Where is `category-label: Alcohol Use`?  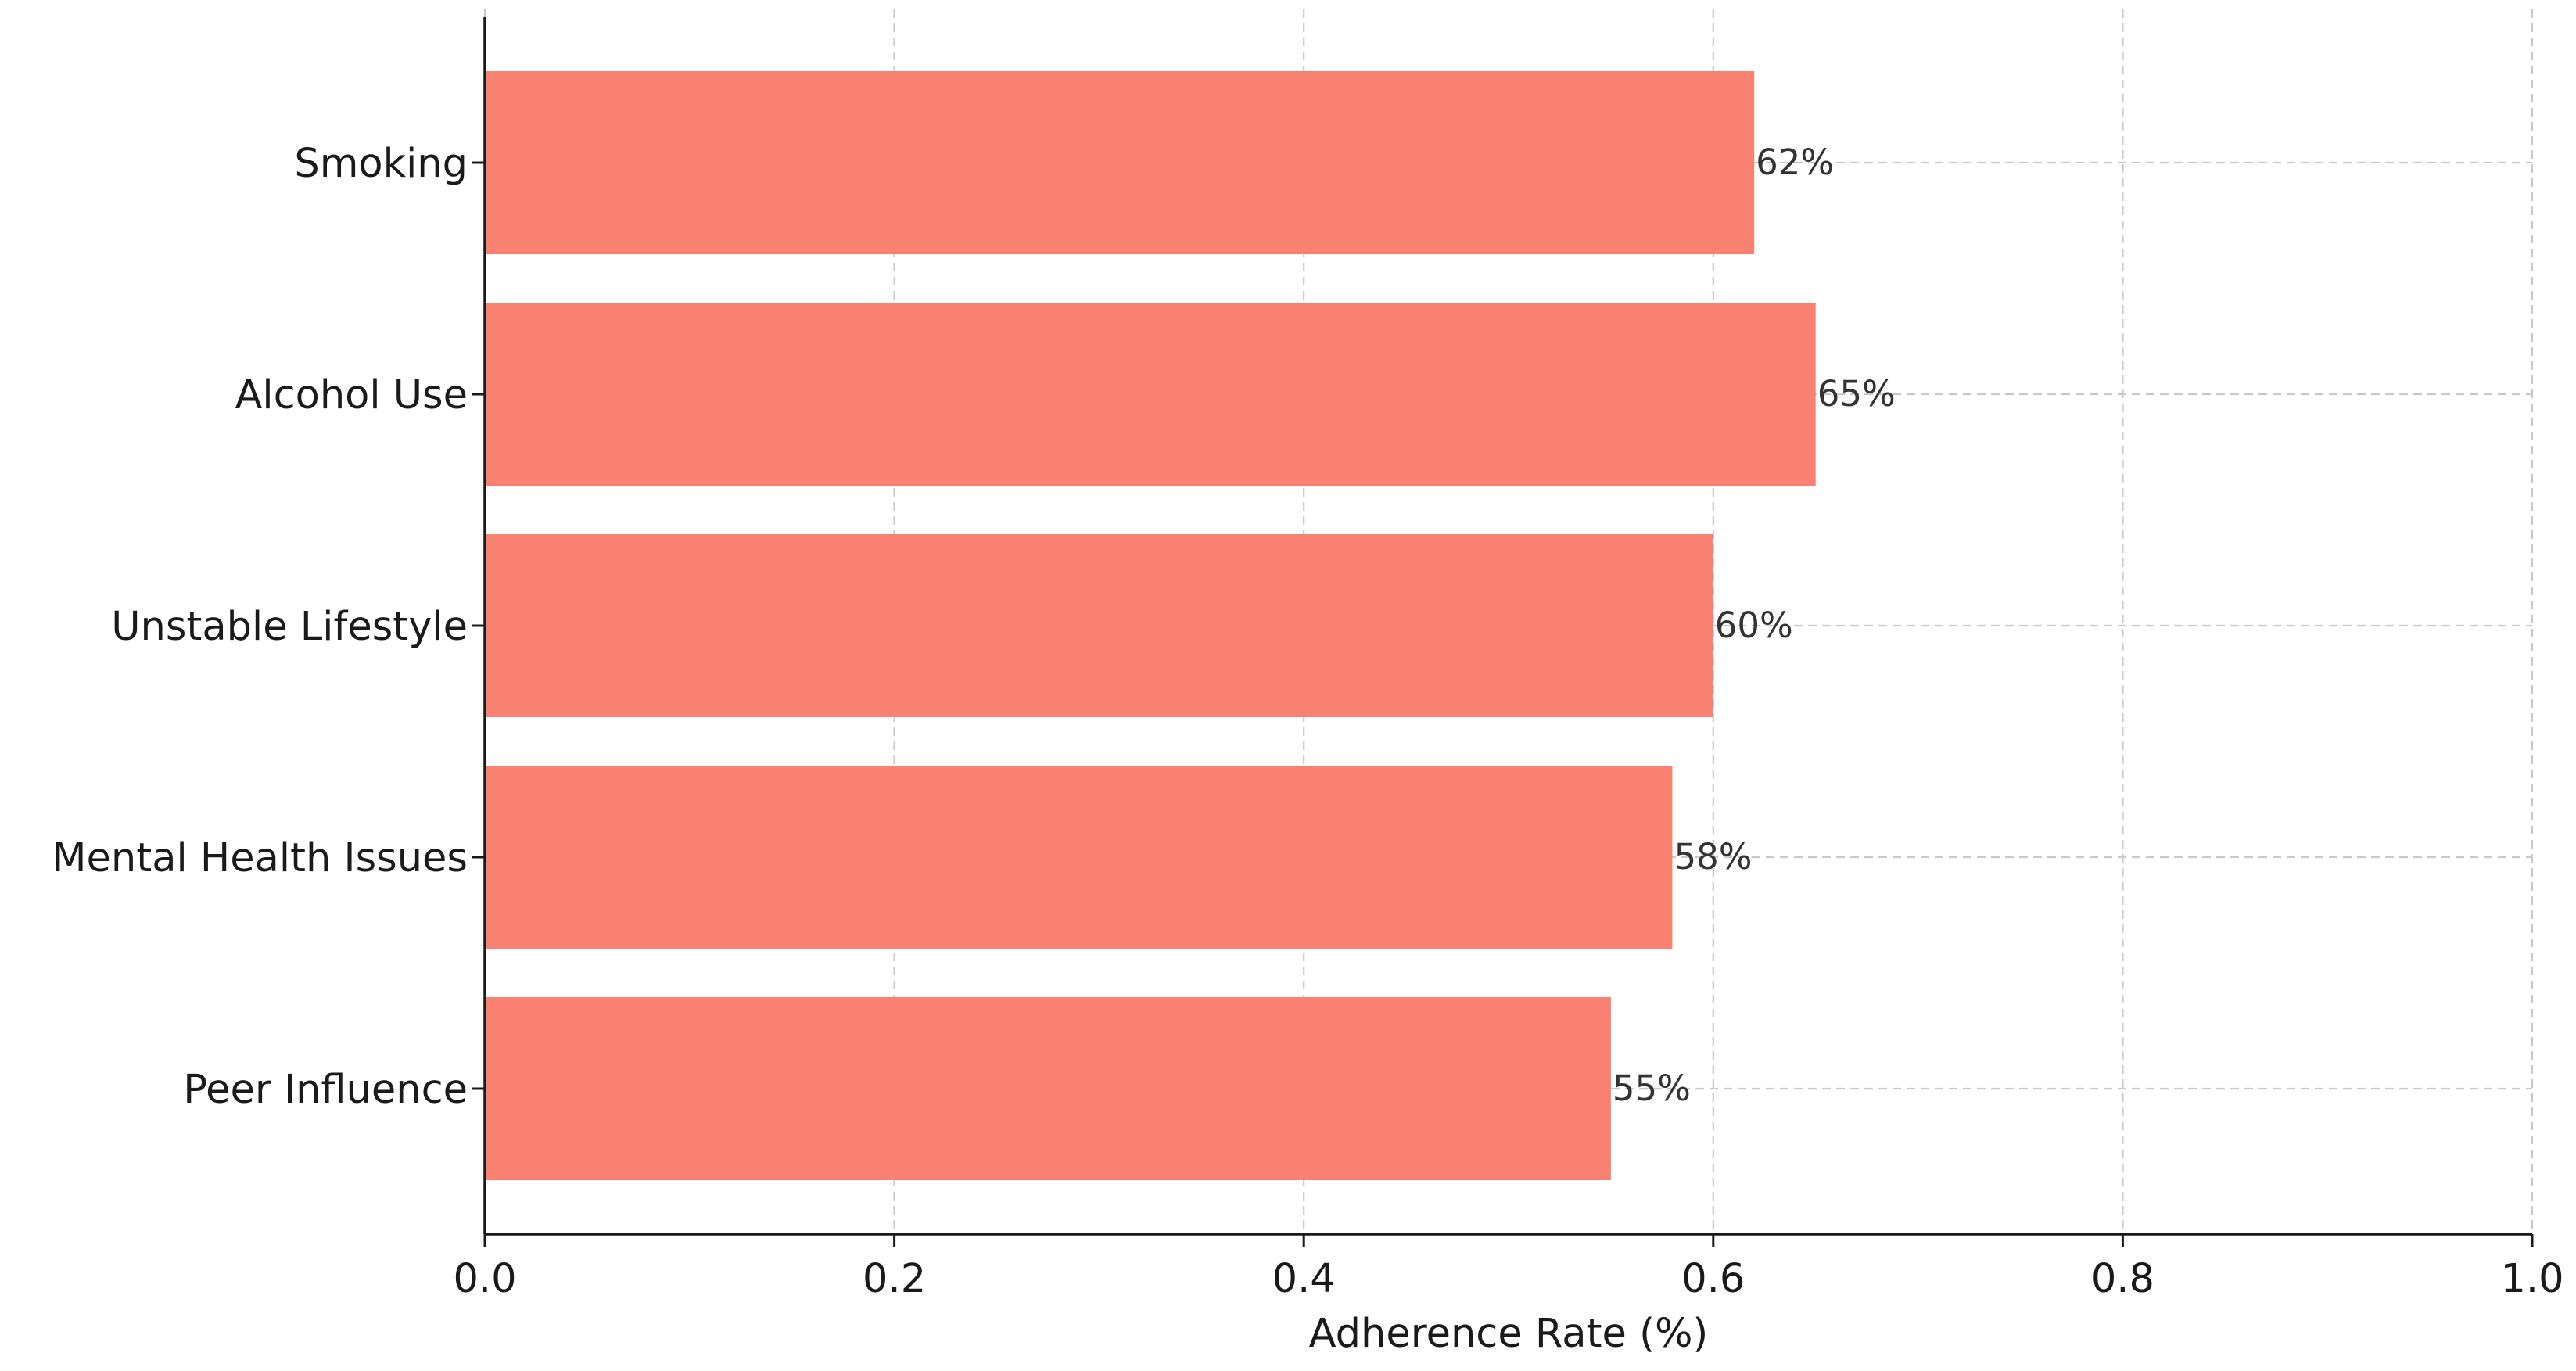
category-label: Alcohol Use is located at coordinates (351, 395).